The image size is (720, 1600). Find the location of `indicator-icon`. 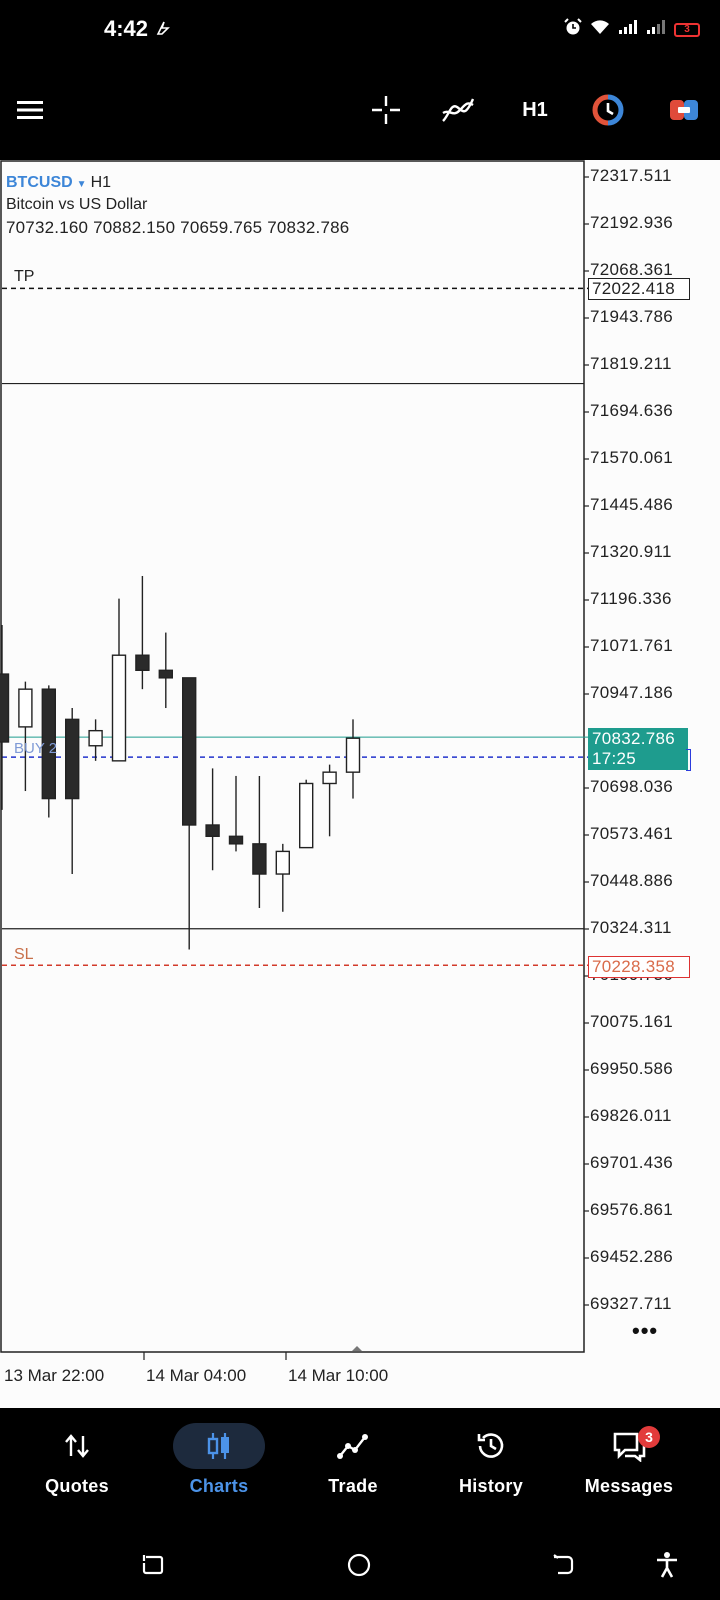

indicator-icon is located at coordinates (458, 110).